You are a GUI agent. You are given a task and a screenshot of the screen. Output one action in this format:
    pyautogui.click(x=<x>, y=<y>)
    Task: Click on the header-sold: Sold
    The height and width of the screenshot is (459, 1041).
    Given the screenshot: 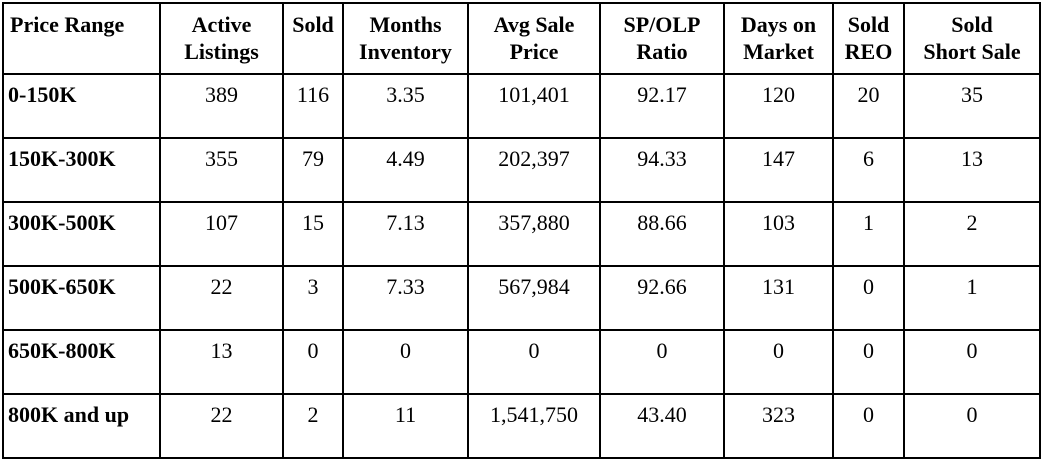 What is the action you would take?
    pyautogui.click(x=313, y=38)
    